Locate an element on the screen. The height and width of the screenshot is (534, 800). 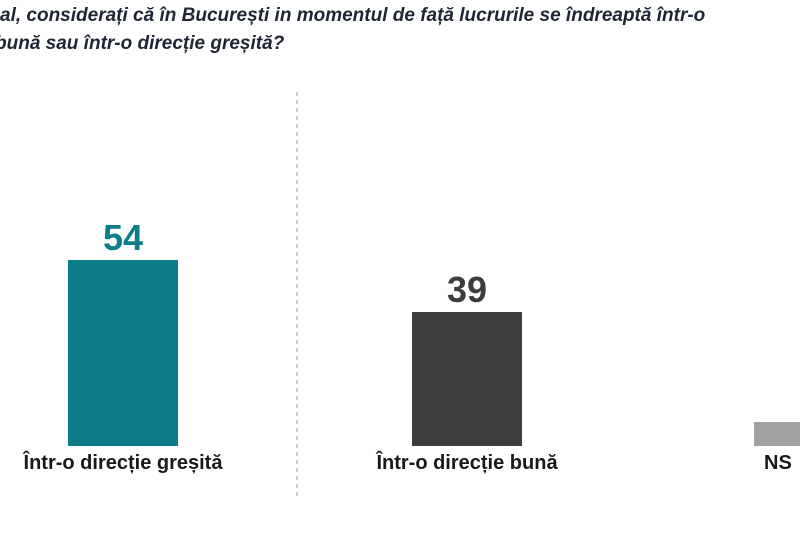
bar-directie-buna is located at coordinates (467, 379).